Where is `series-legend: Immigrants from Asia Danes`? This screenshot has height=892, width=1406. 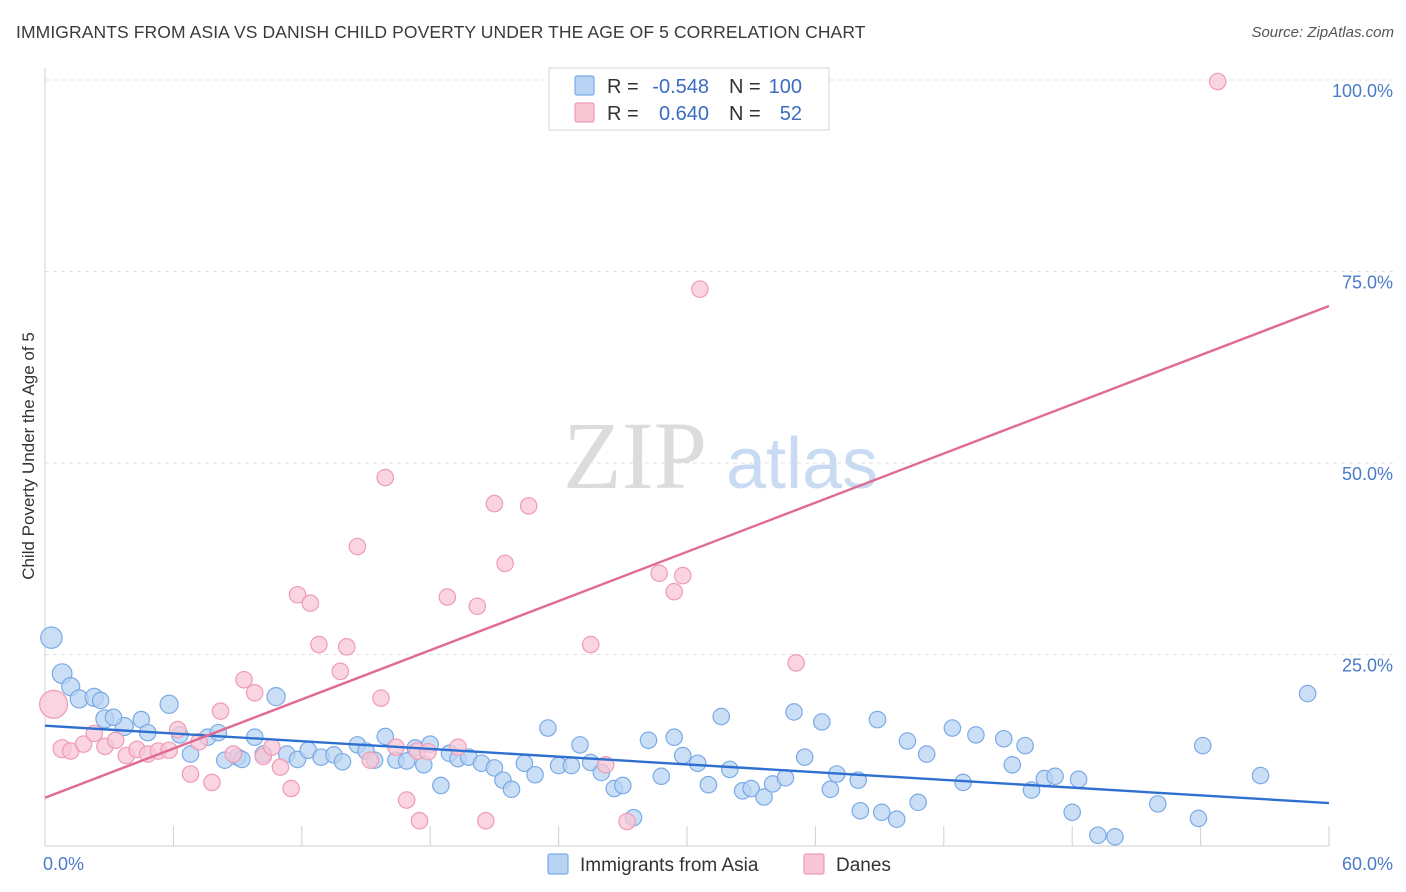 series-legend: Immigrants from Asia Danes is located at coordinates (719, 864).